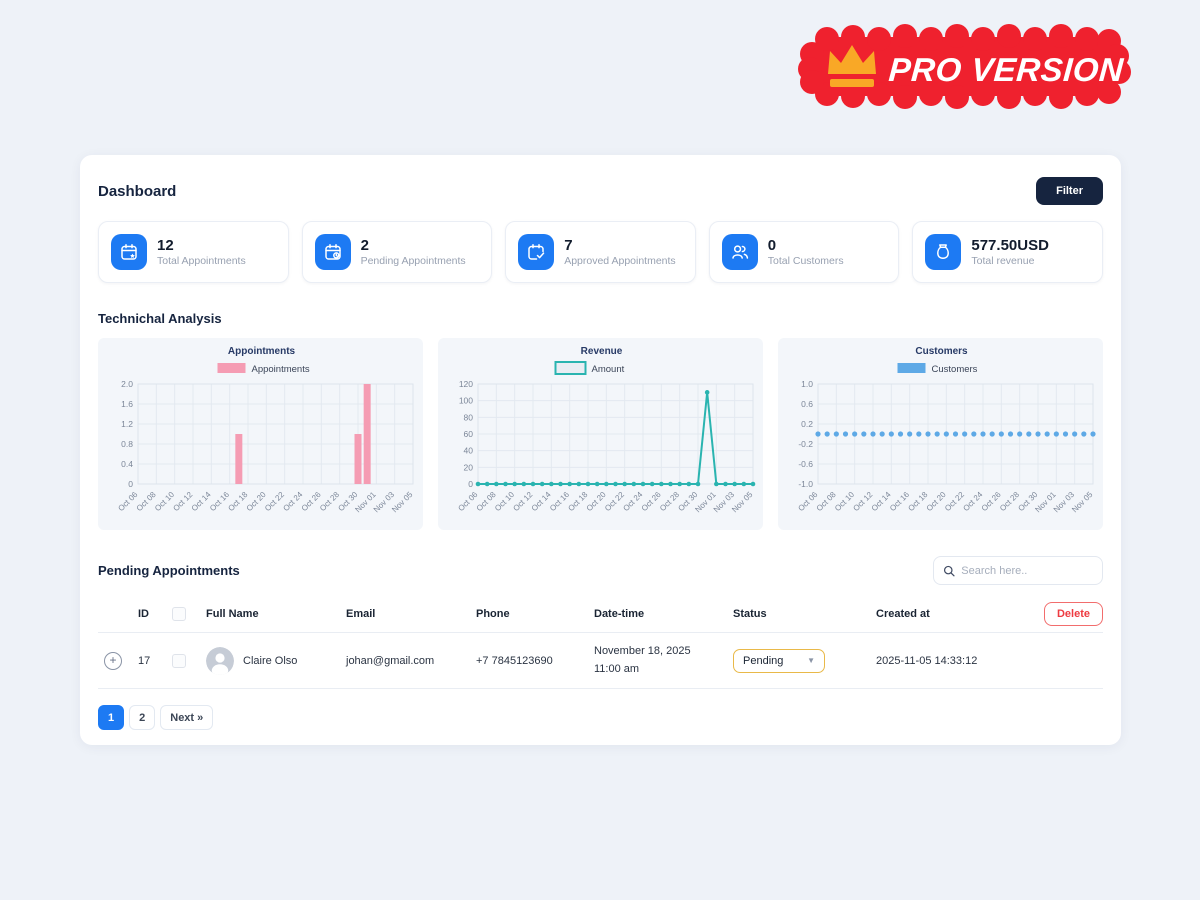 The height and width of the screenshot is (900, 1200). I want to click on svg-text: 100, so click(466, 401).